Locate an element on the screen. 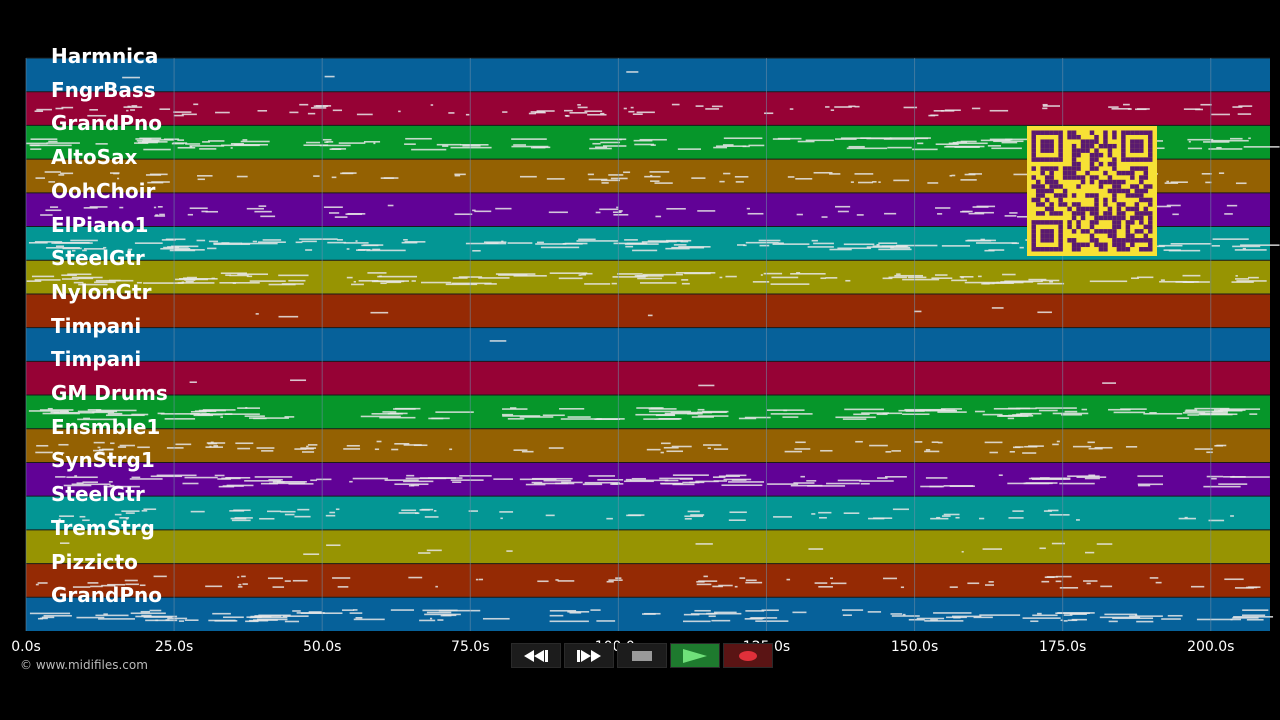 This screenshot has height=720, width=1280. transport-controls is located at coordinates (643, 655).